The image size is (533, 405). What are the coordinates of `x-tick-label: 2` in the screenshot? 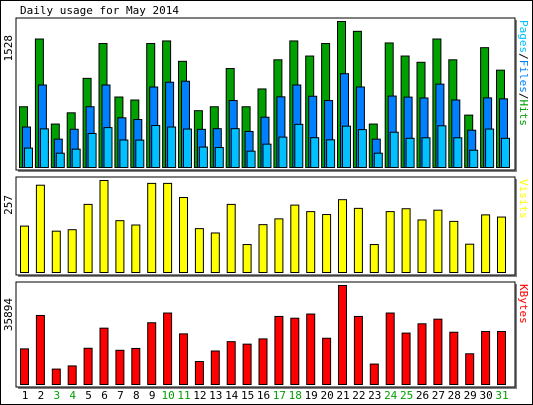 It's located at (41, 395).